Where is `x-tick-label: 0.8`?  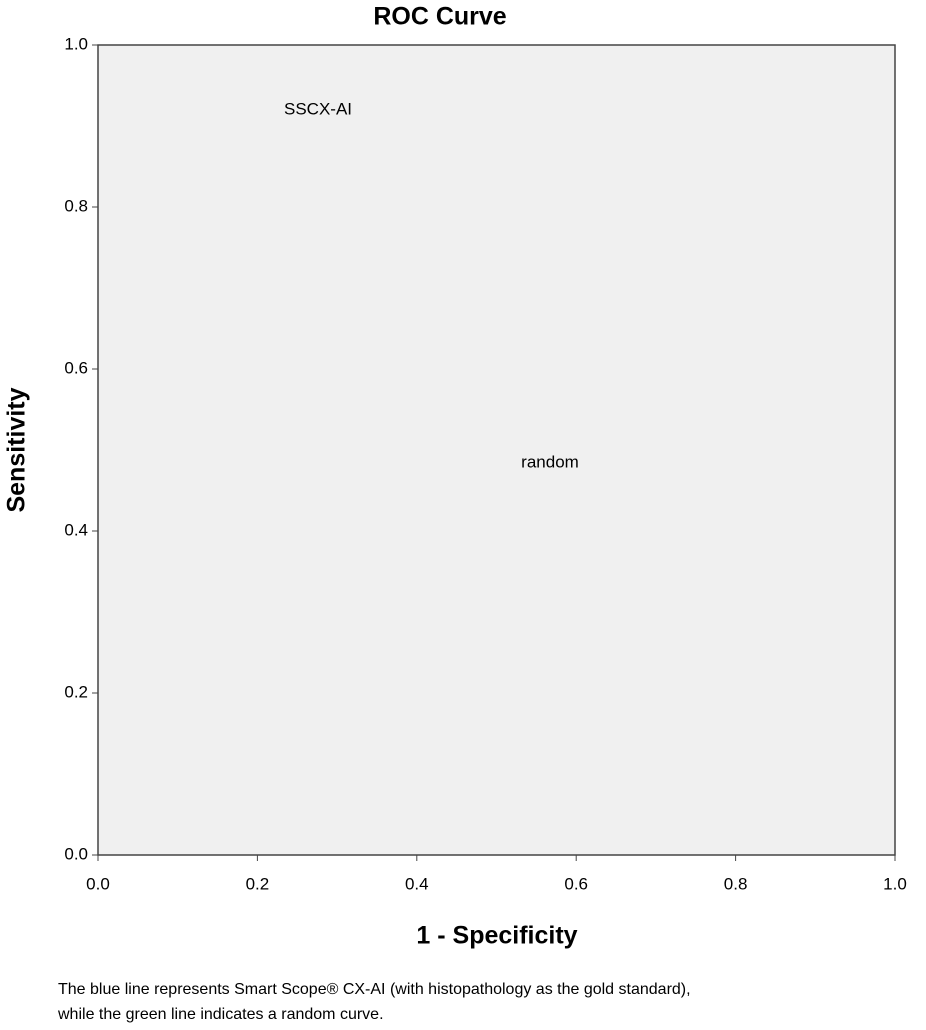 x-tick-label: 0.8 is located at coordinates (736, 883).